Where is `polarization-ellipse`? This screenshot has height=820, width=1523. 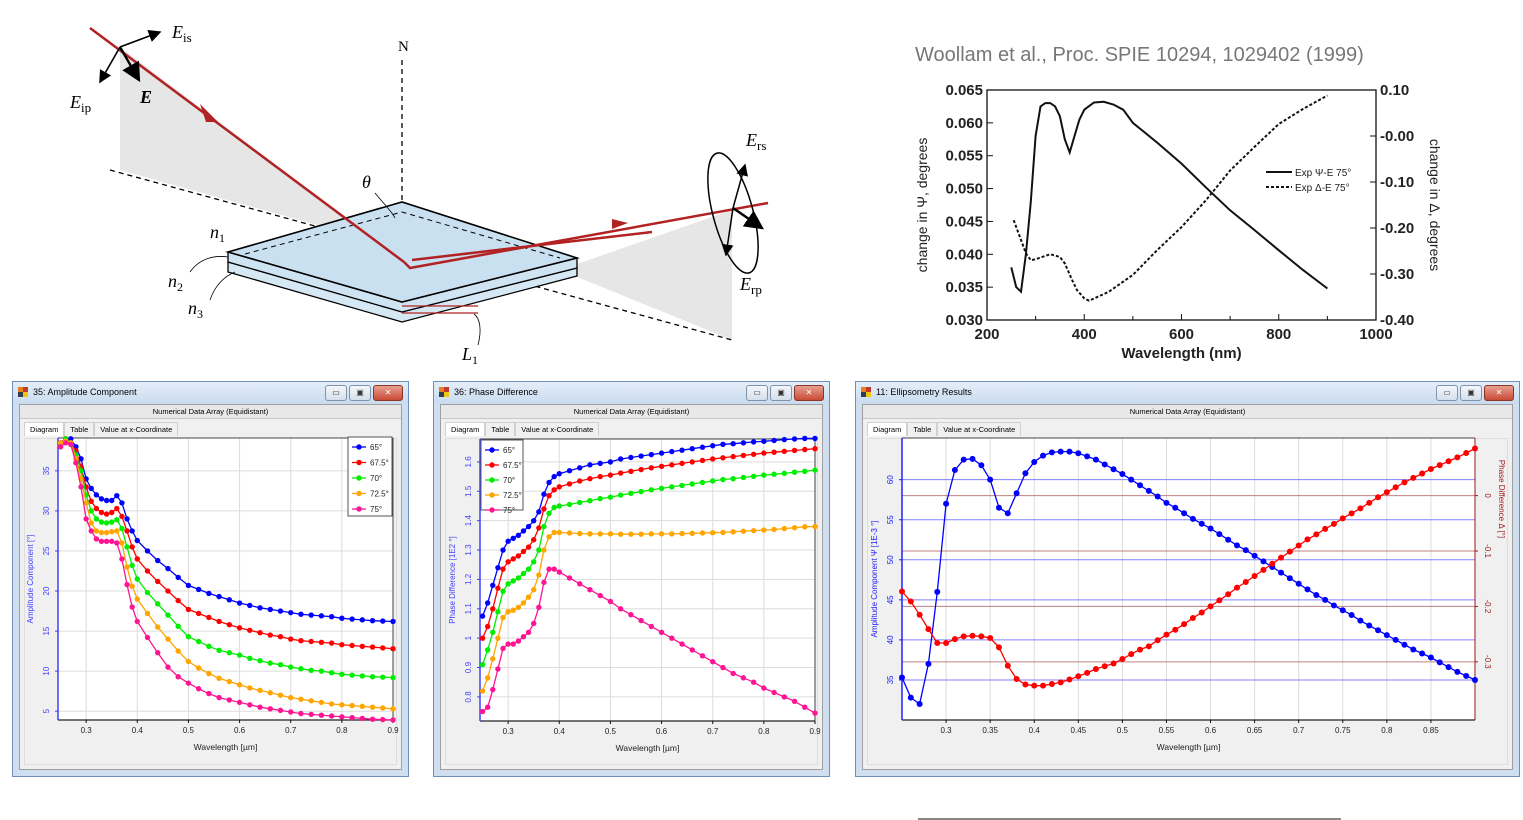 polarization-ellipse is located at coordinates (735, 213).